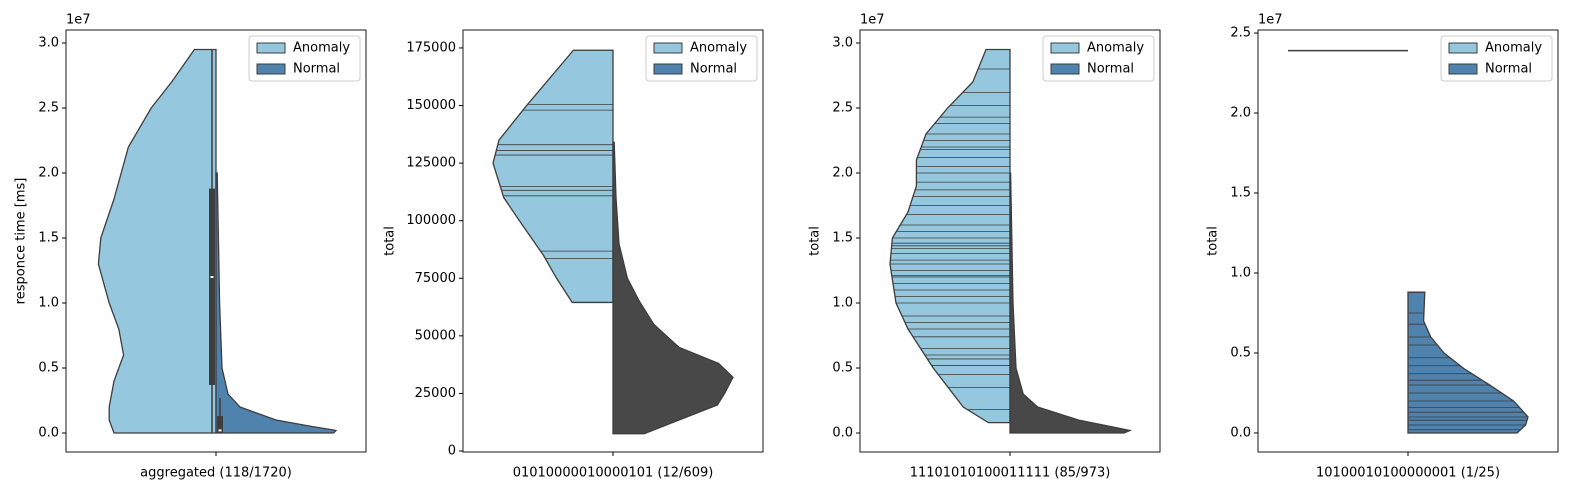 Image resolution: width=1582 pixels, height=504 pixels. I want to click on y-tick-label: 125000, so click(431, 163).